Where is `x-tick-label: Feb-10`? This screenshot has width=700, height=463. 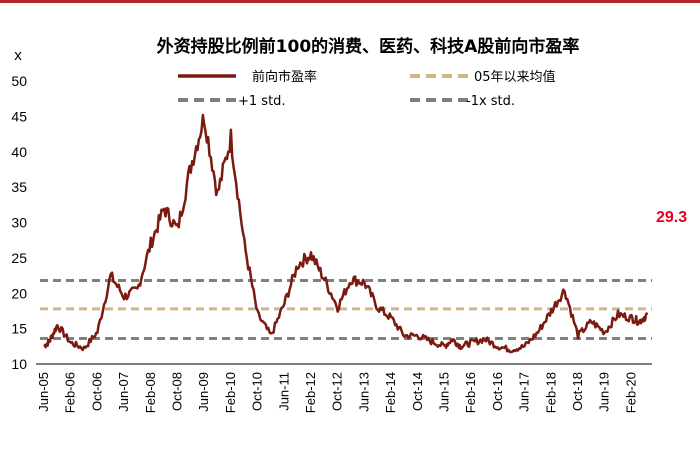 x-tick-label: Feb-10 is located at coordinates (230, 392).